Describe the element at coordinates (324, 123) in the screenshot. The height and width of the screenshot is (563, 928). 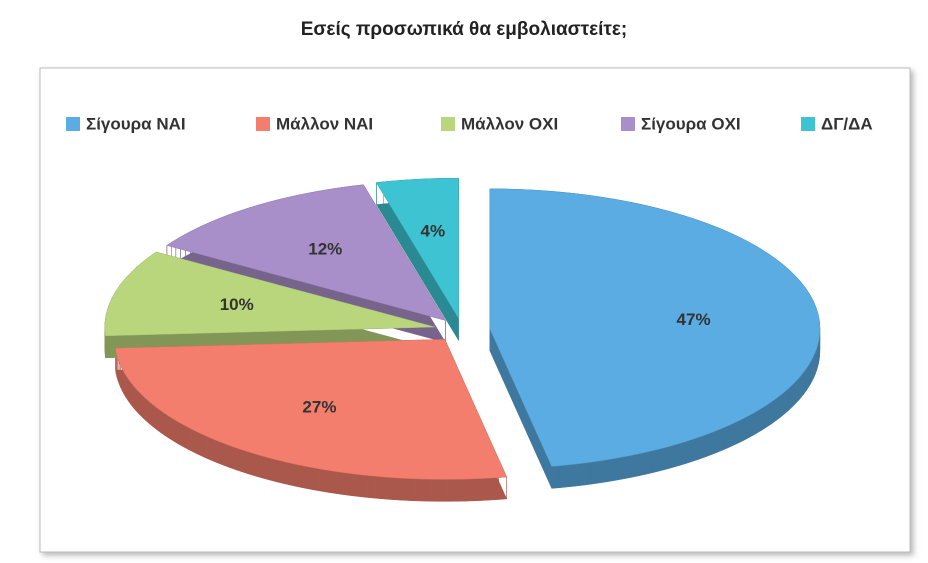
I see `legend-label: Μάλλον ΝΑΙ` at that location.